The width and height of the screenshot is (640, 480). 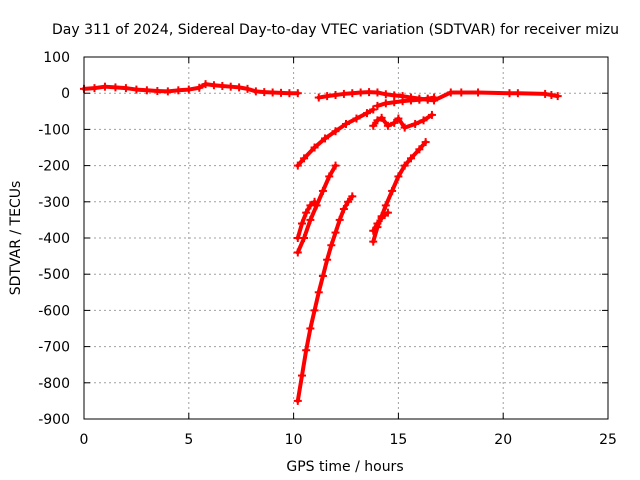 What do you see at coordinates (16, 238) in the screenshot?
I see `y-axis-label: SDTVAR / TECUs` at bounding box center [16, 238].